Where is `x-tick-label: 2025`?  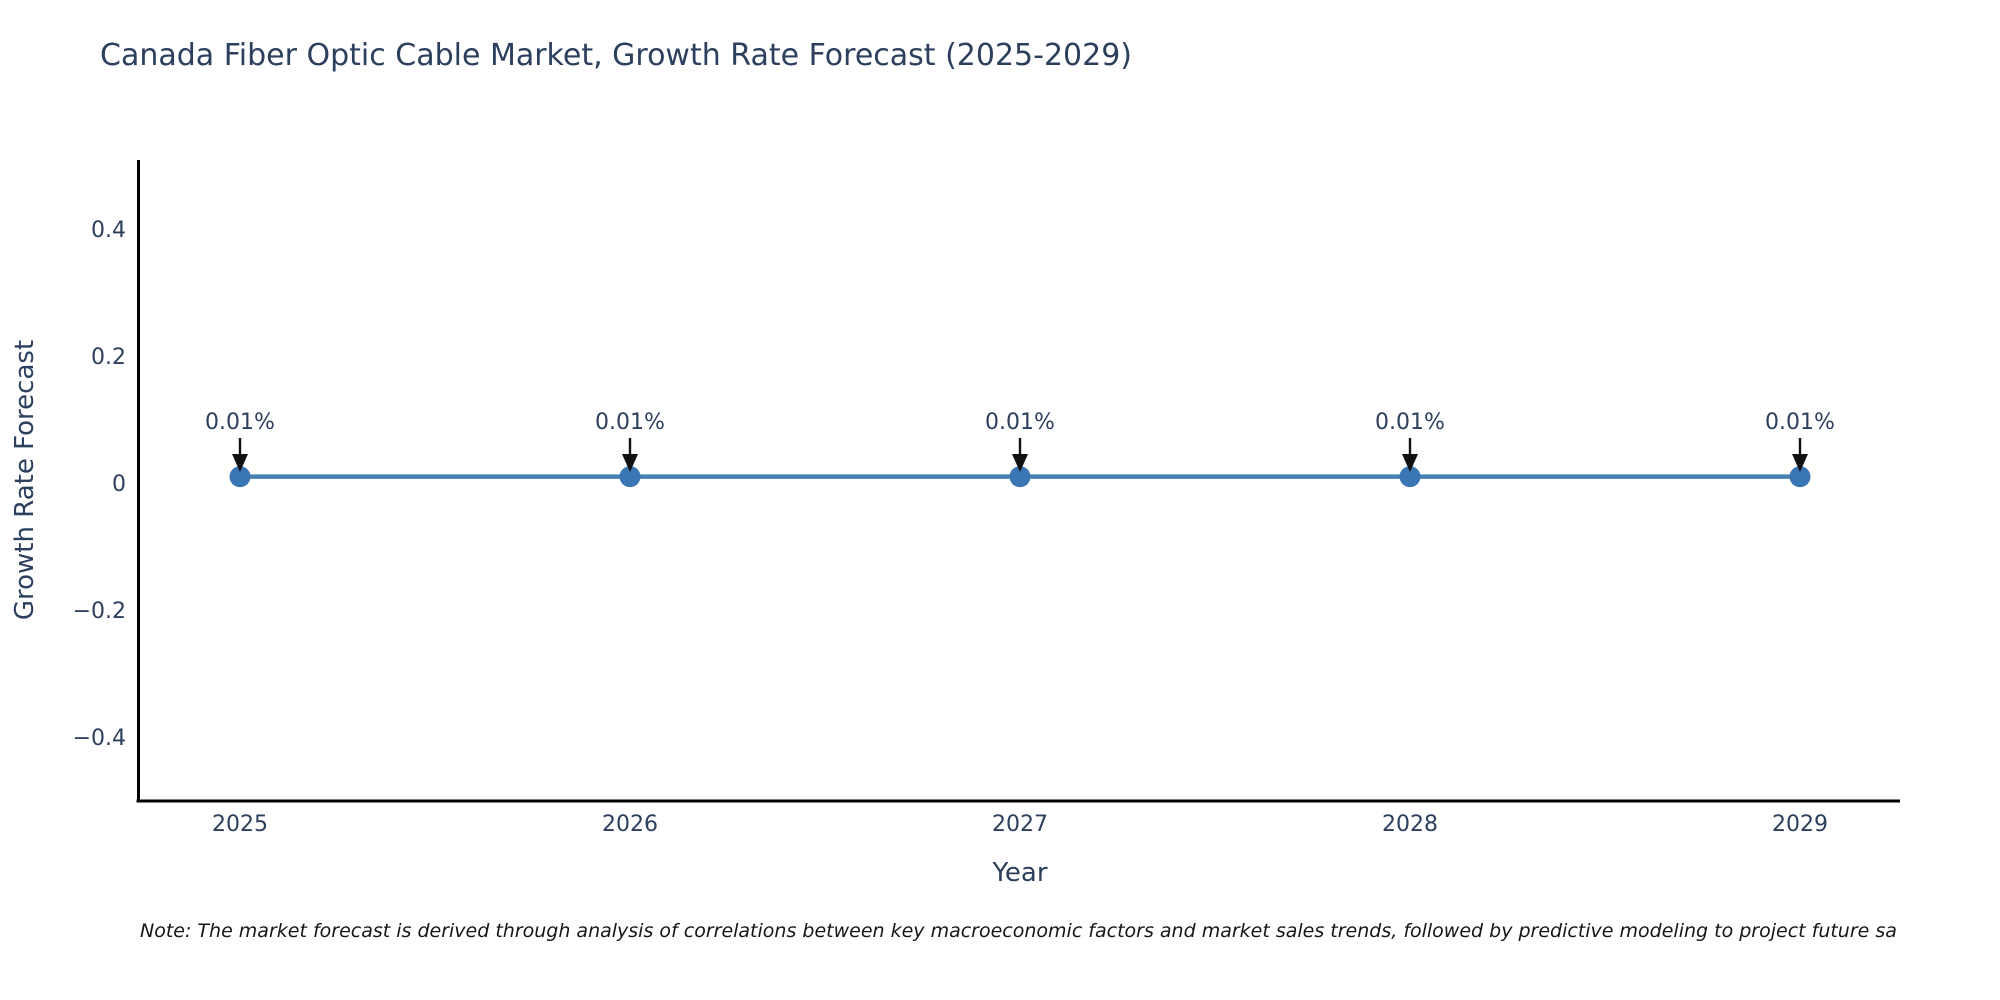 x-tick-label: 2025 is located at coordinates (240, 824).